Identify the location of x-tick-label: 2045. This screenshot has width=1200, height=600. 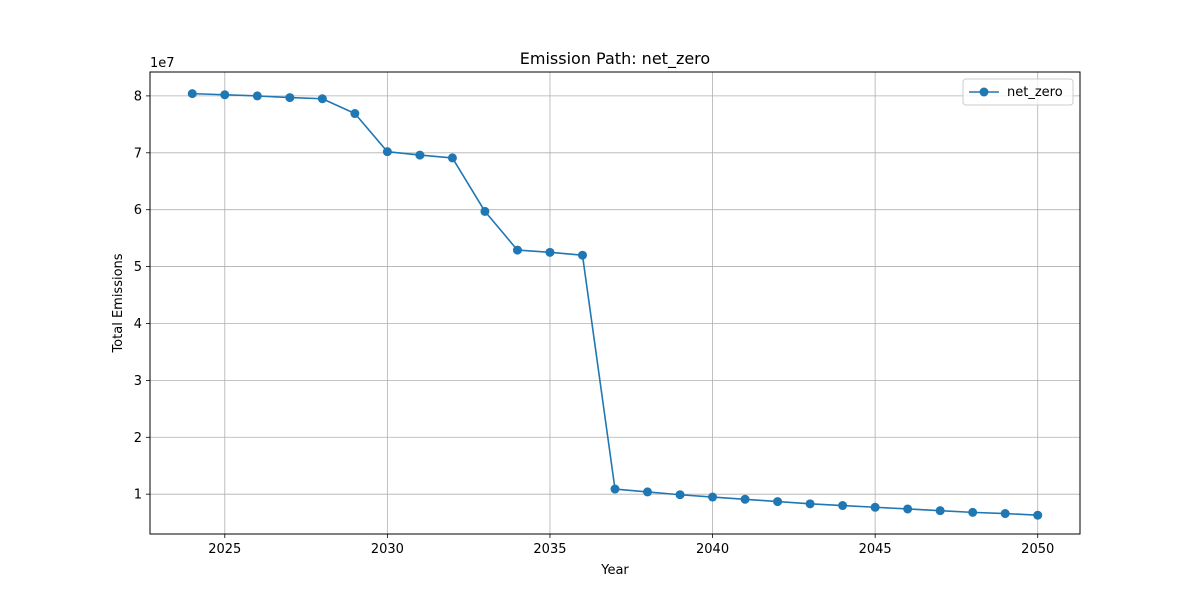
(875, 549).